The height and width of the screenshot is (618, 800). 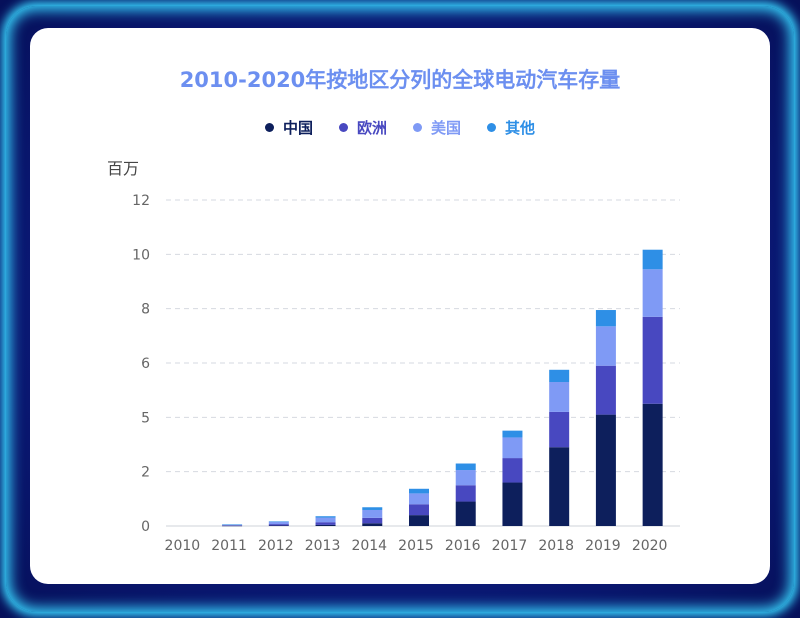 I want to click on x-tick-label: 2011, so click(x=229, y=546).